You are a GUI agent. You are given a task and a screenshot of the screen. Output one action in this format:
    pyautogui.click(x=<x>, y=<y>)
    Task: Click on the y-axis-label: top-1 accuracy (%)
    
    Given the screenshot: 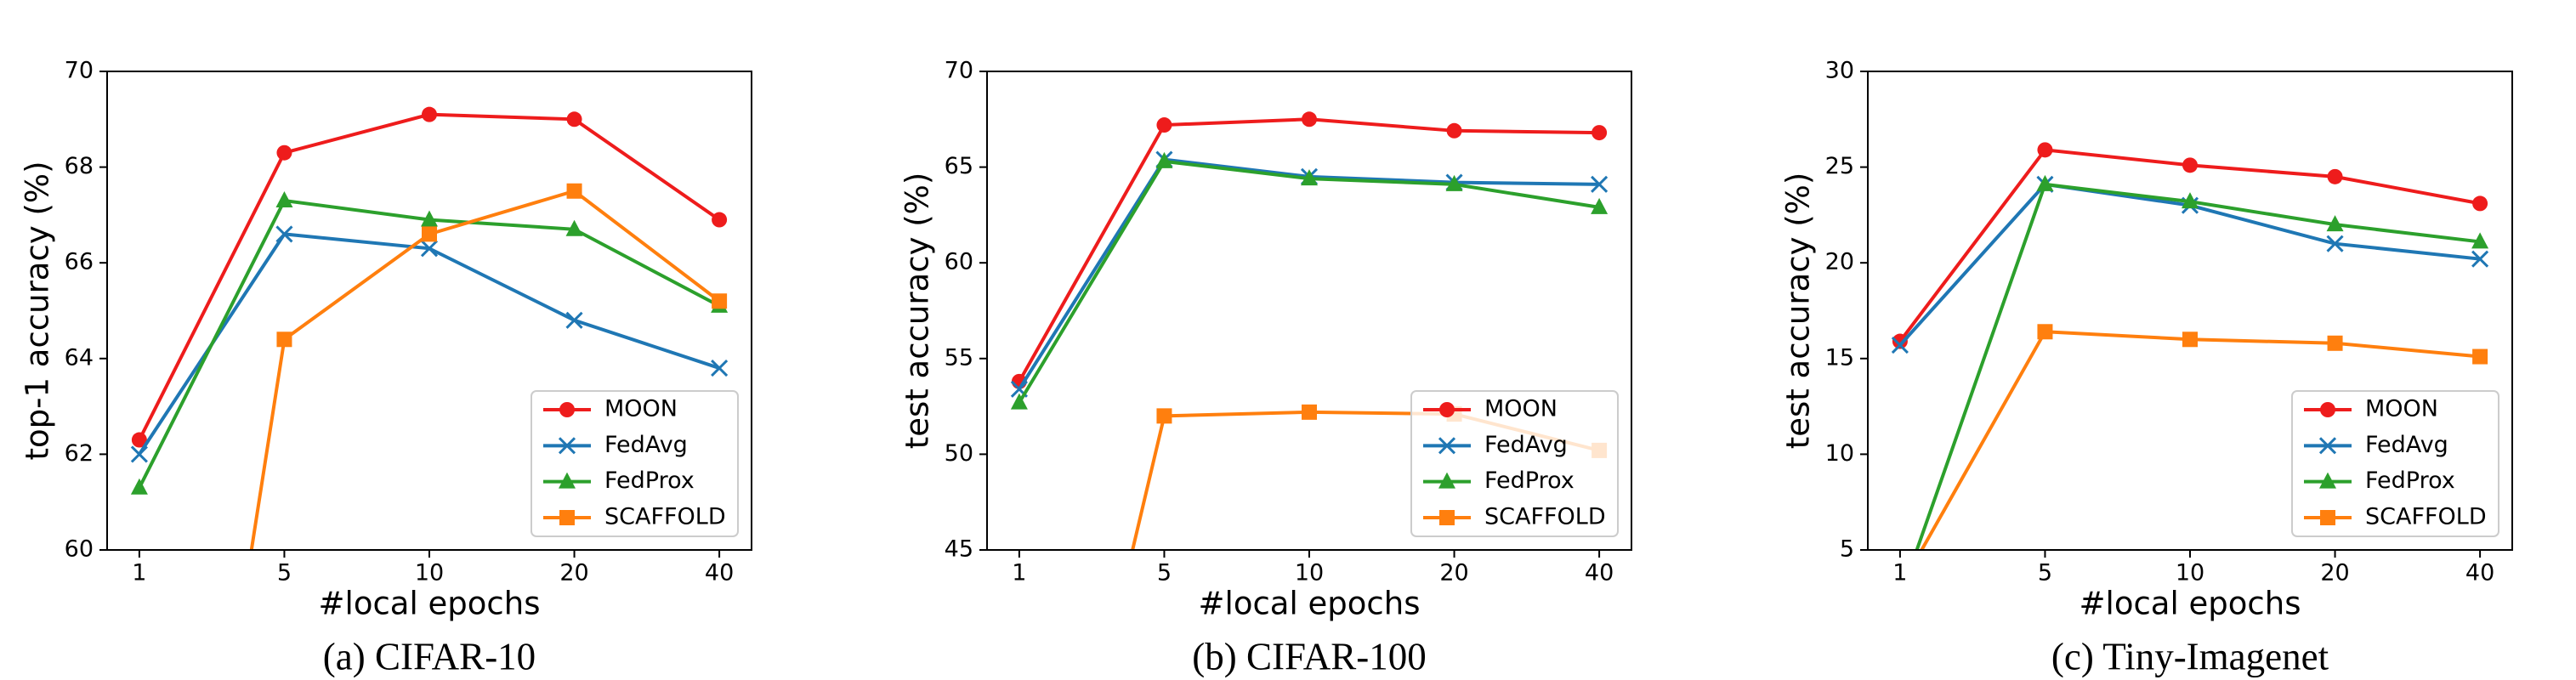 What is the action you would take?
    pyautogui.click(x=38, y=310)
    